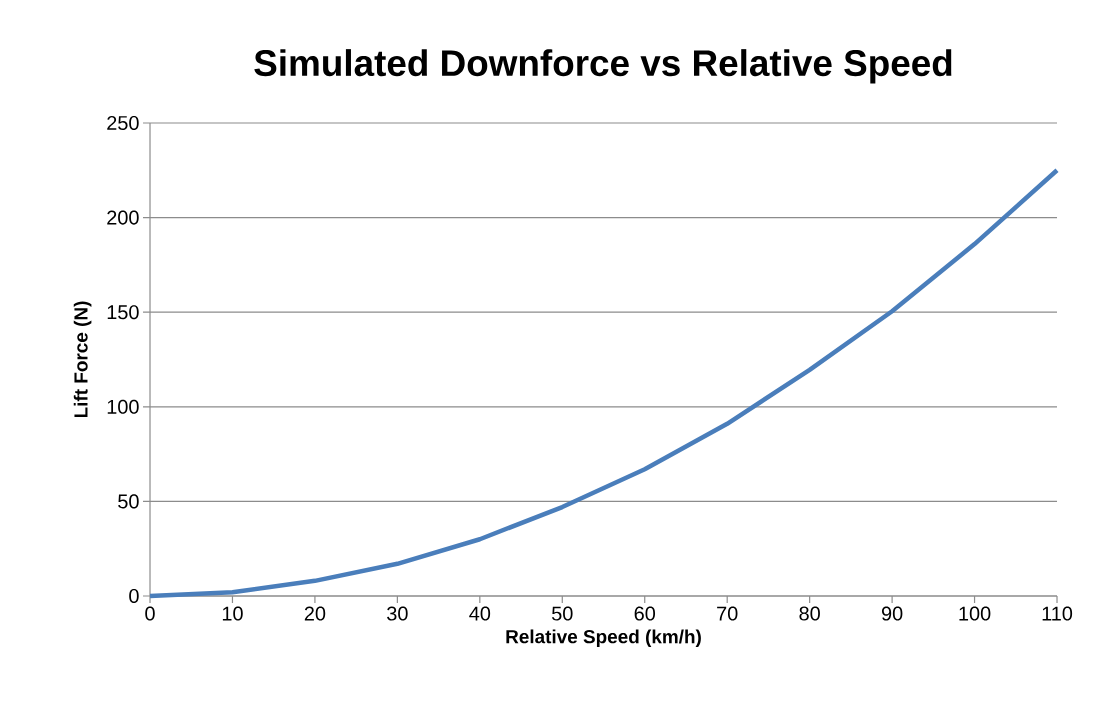  Describe the element at coordinates (1057, 613) in the screenshot. I see `x-tick-label: 110` at that location.